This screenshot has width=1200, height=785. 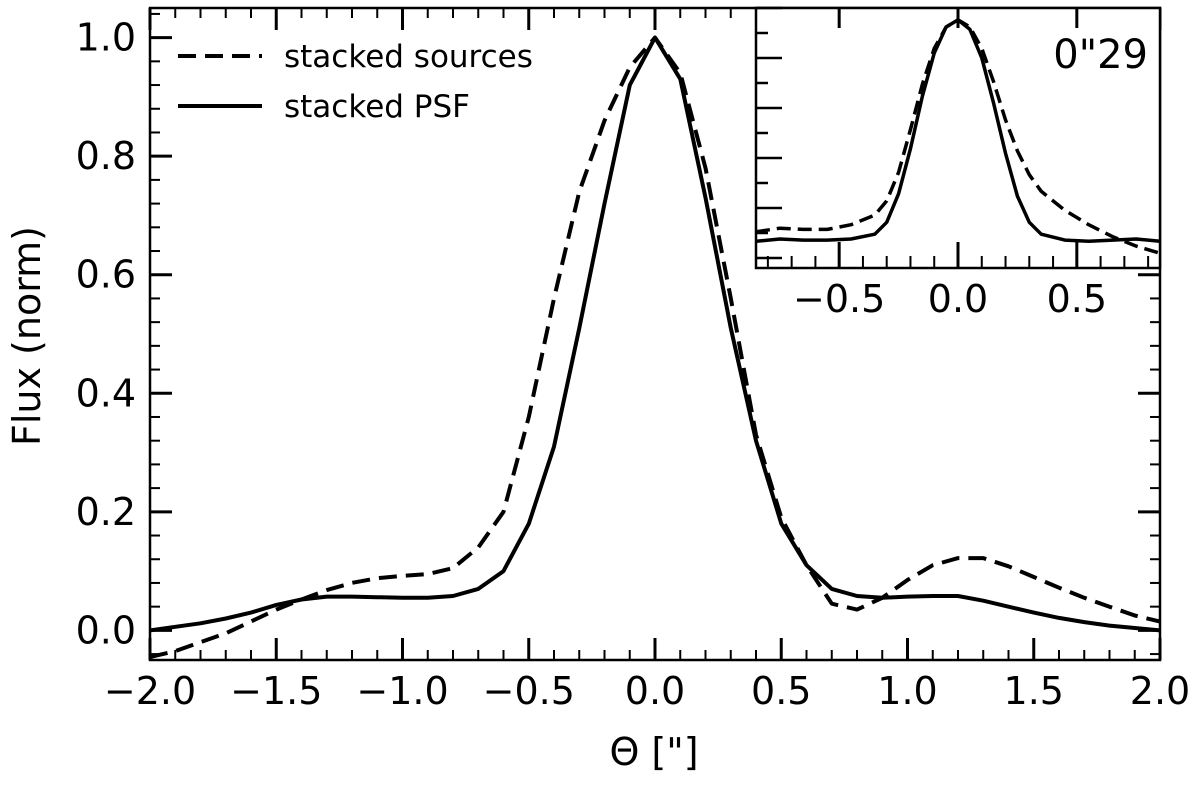 What do you see at coordinates (958, 131) in the screenshot?
I see `inset-series-stacked-psf` at bounding box center [958, 131].